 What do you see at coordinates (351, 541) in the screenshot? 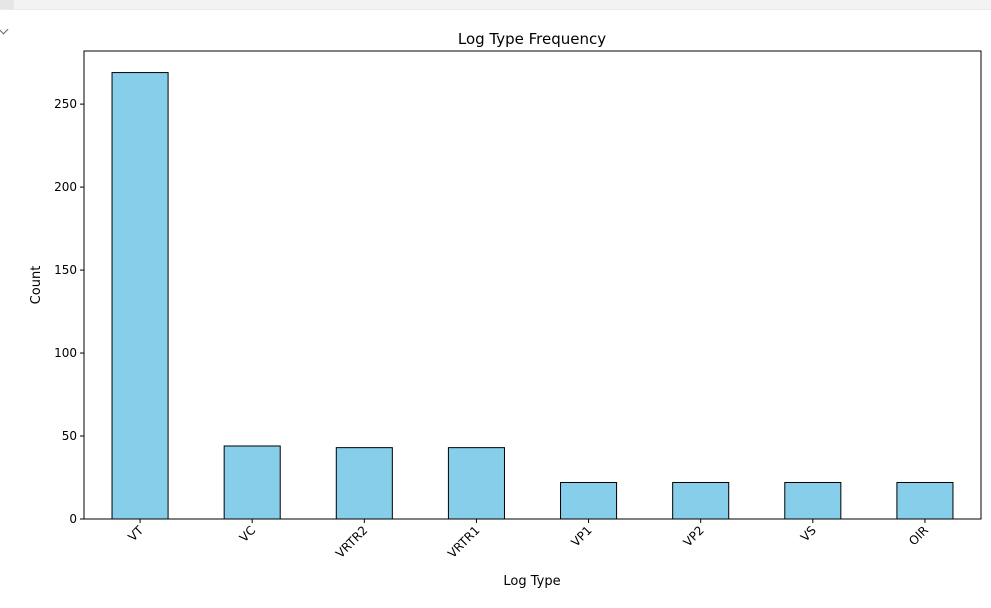
I see `x-tick-label-vrtr2: VRTR2` at bounding box center [351, 541].